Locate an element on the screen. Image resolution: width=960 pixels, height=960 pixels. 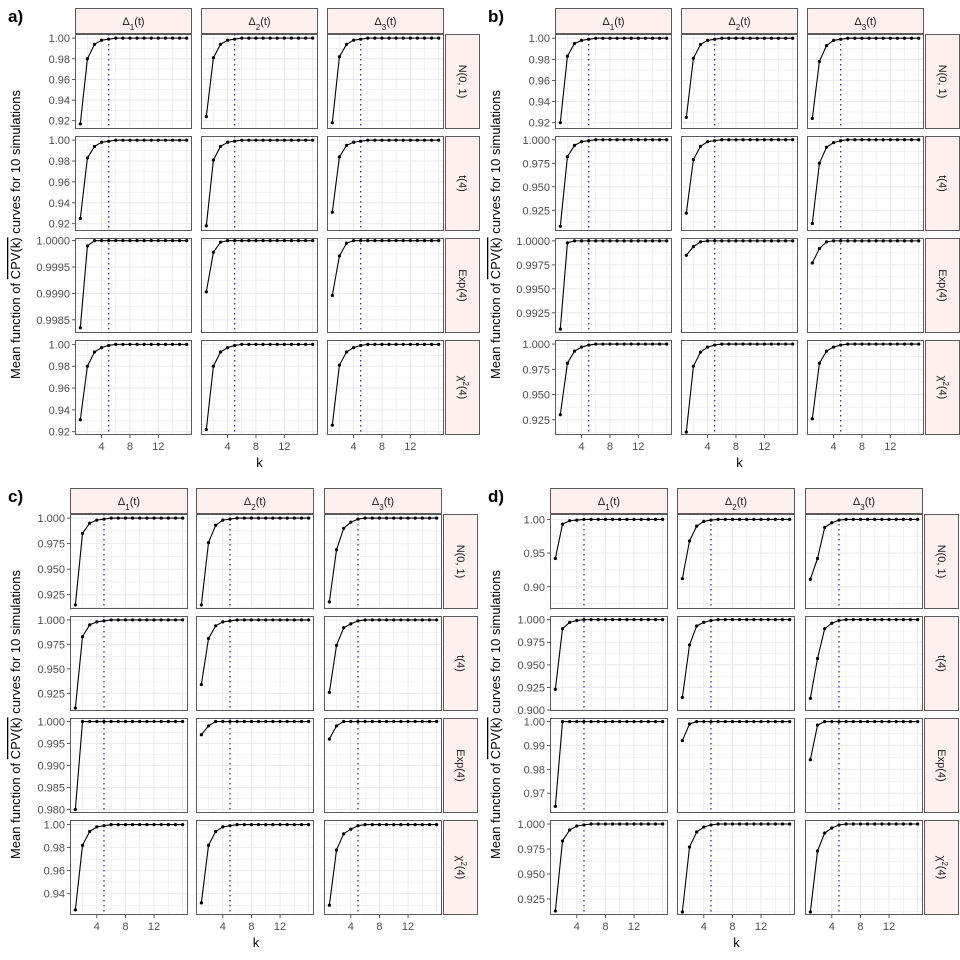
panel: 0.925 0.950 0.975 1.000 is located at coordinates (112, 561).